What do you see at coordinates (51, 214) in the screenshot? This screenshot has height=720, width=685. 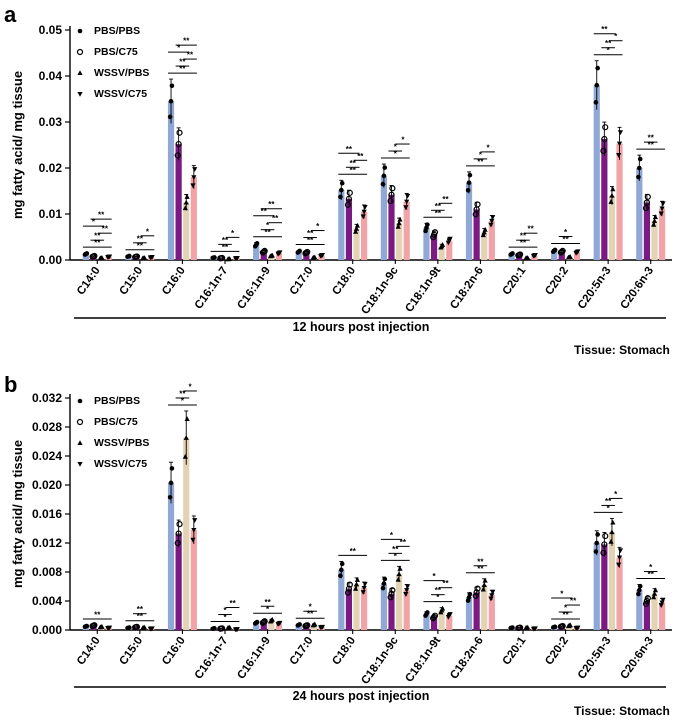 I see `y-tick-label: 0.01` at bounding box center [51, 214].